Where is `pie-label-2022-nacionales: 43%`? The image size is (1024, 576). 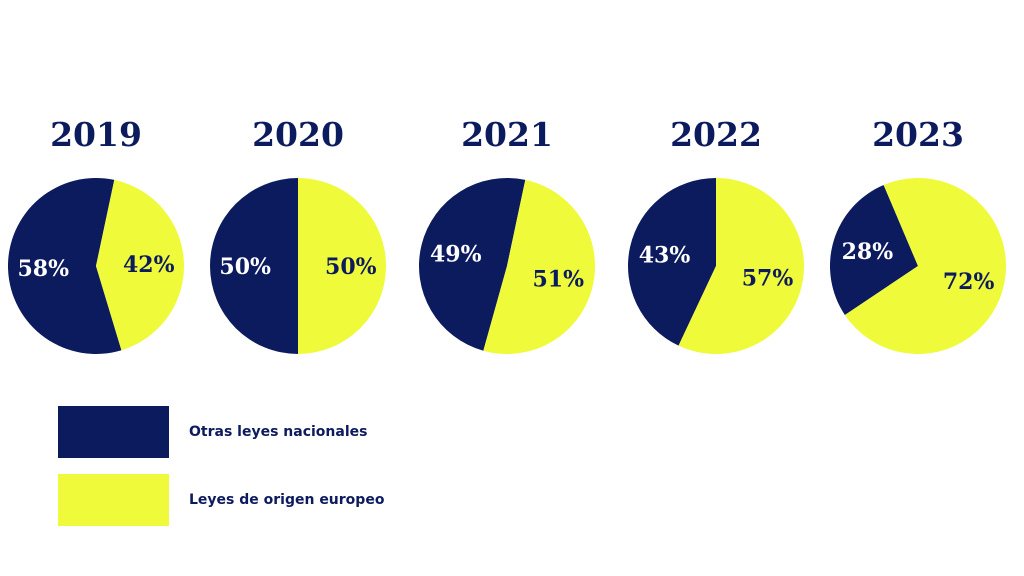
pie-label-2022-nacionales: 43% is located at coordinates (665, 255).